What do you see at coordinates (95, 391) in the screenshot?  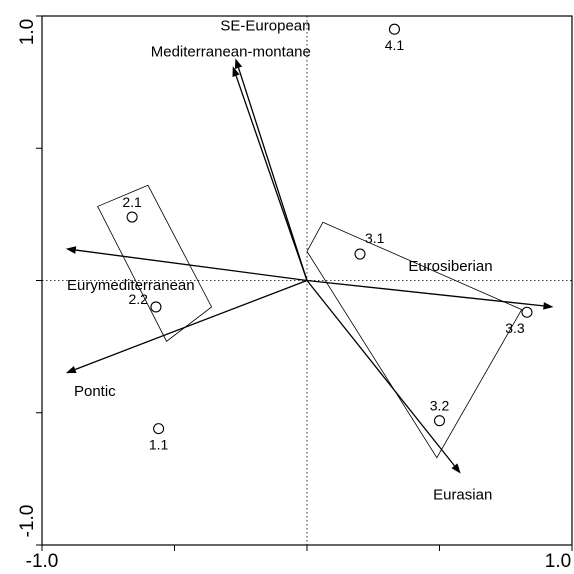 I see `arrow-label: Pontic` at bounding box center [95, 391].